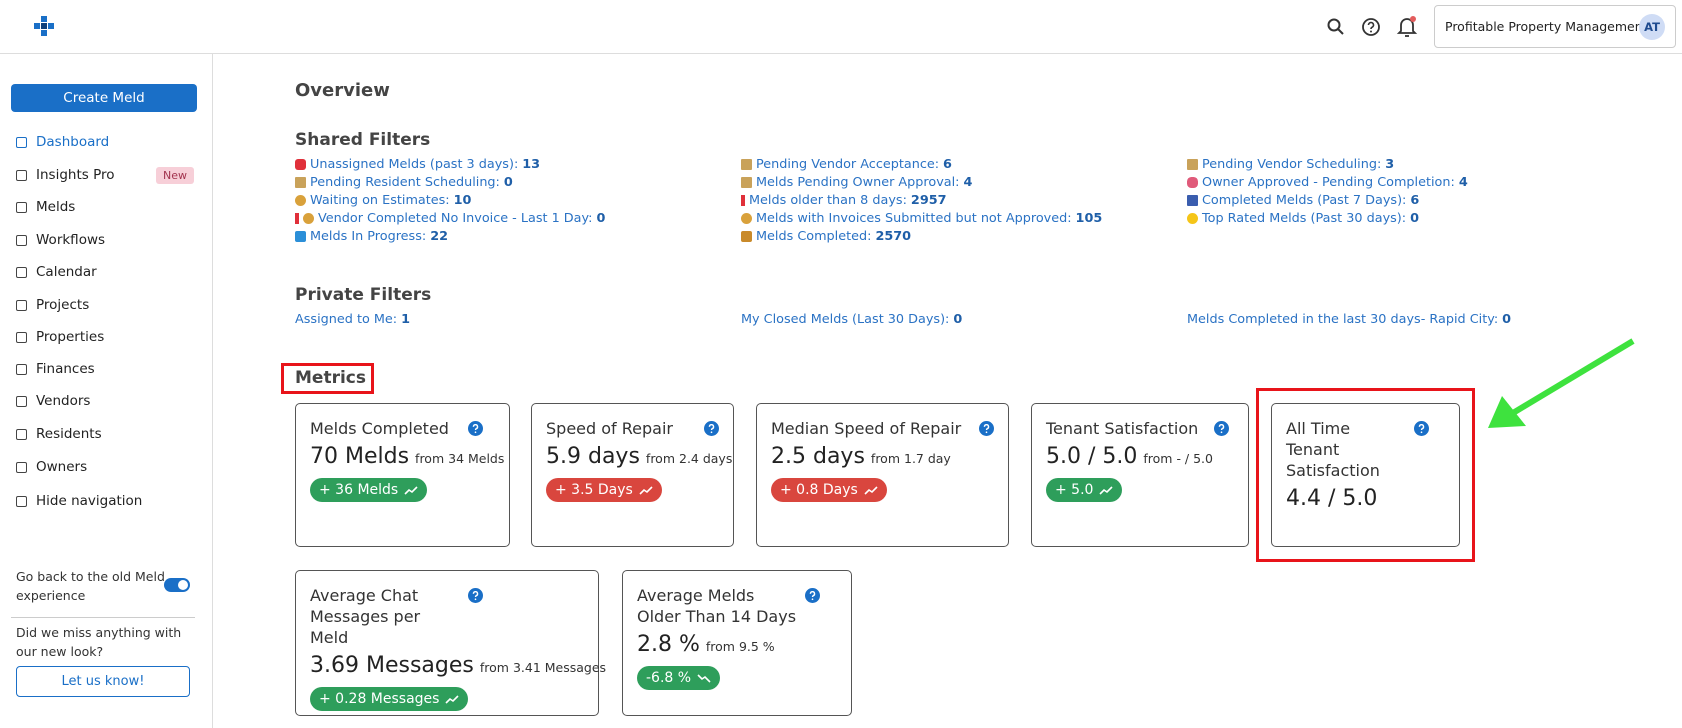 The height and width of the screenshot is (728, 1682). What do you see at coordinates (342, 90) in the screenshot?
I see `page-title: Overview` at bounding box center [342, 90].